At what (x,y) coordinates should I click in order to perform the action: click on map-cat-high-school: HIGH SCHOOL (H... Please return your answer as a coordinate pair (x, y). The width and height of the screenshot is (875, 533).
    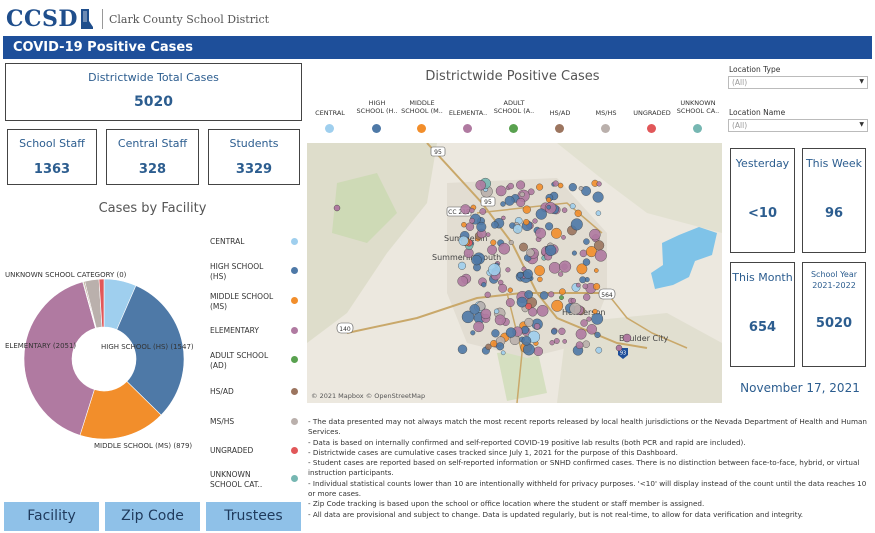
    Looking at the image, I should click on (377, 116).